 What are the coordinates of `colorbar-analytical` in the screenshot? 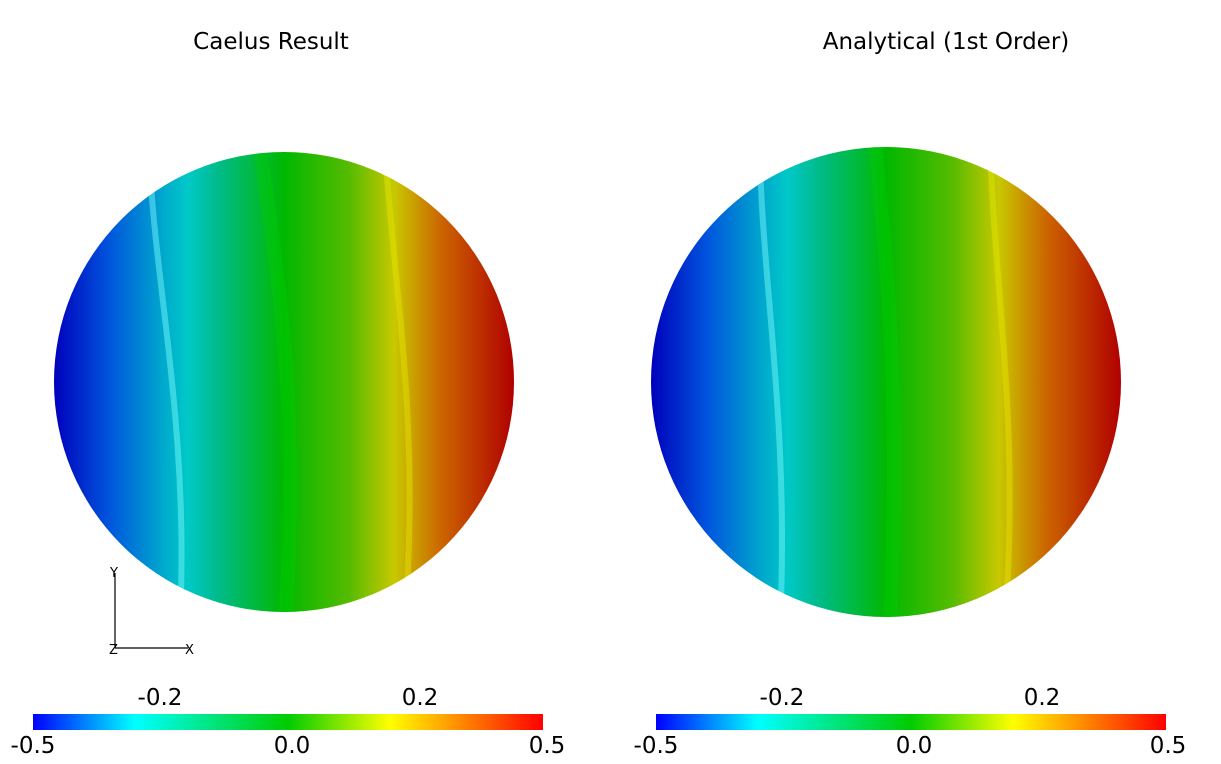 It's located at (911, 722).